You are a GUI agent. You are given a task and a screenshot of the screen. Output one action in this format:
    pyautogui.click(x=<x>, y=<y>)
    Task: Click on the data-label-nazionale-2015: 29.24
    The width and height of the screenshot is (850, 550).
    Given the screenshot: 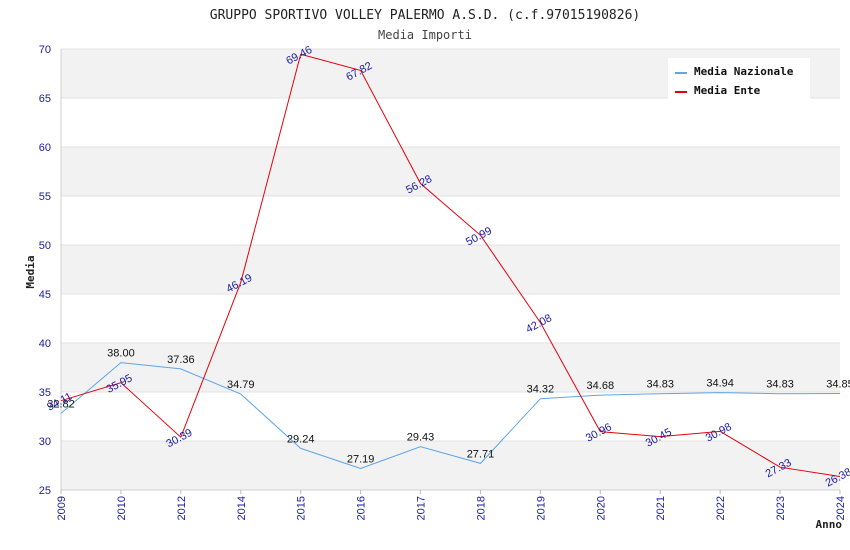 What is the action you would take?
    pyautogui.click(x=301, y=439)
    